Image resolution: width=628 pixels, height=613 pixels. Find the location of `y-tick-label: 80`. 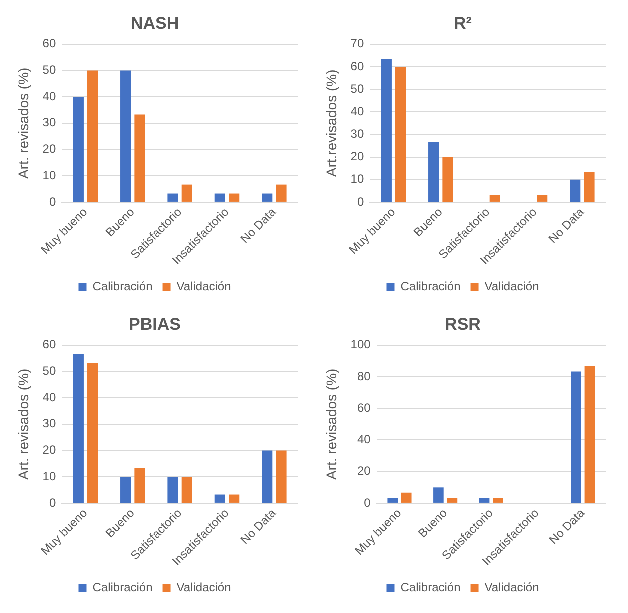

y-tick-label: 80 is located at coordinates (364, 376).